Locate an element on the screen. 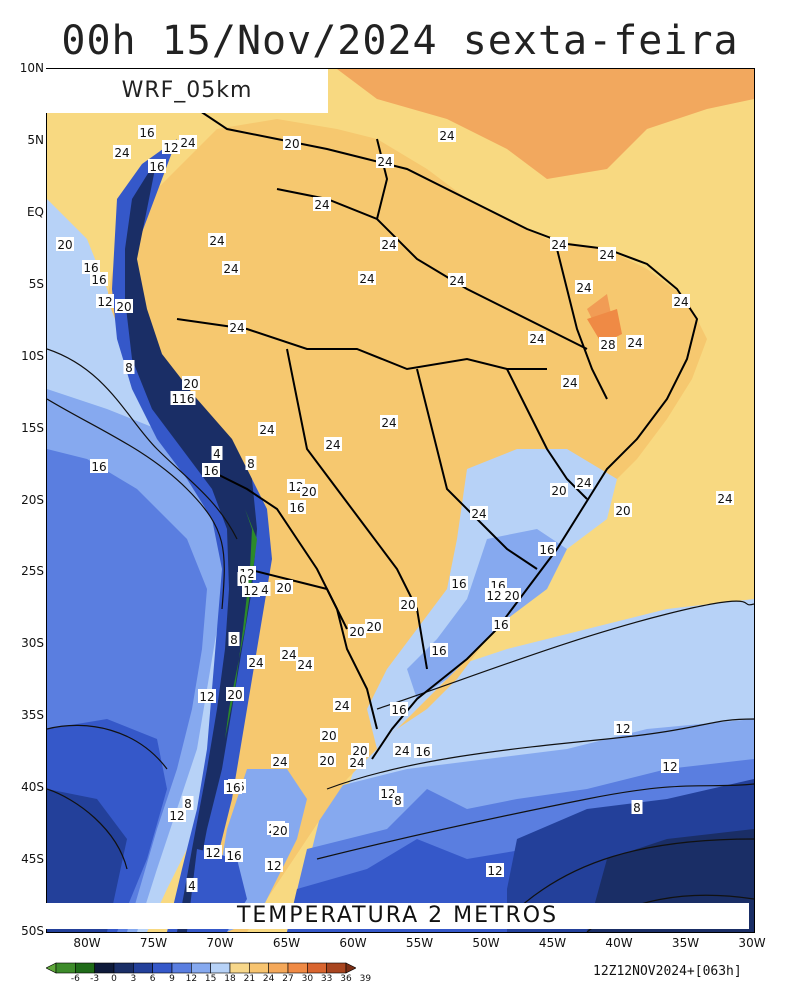 This screenshot has height=1000, width=800. longitude-label: 35W is located at coordinates (685, 943).